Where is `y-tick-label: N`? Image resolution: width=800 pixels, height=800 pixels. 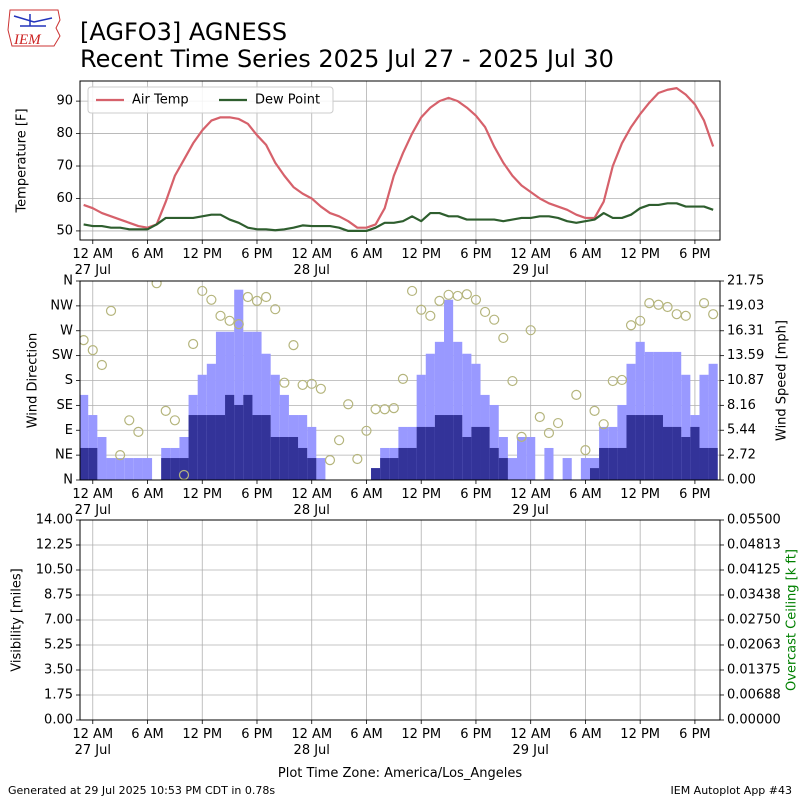
y-tick-label: N is located at coordinates (68, 281).